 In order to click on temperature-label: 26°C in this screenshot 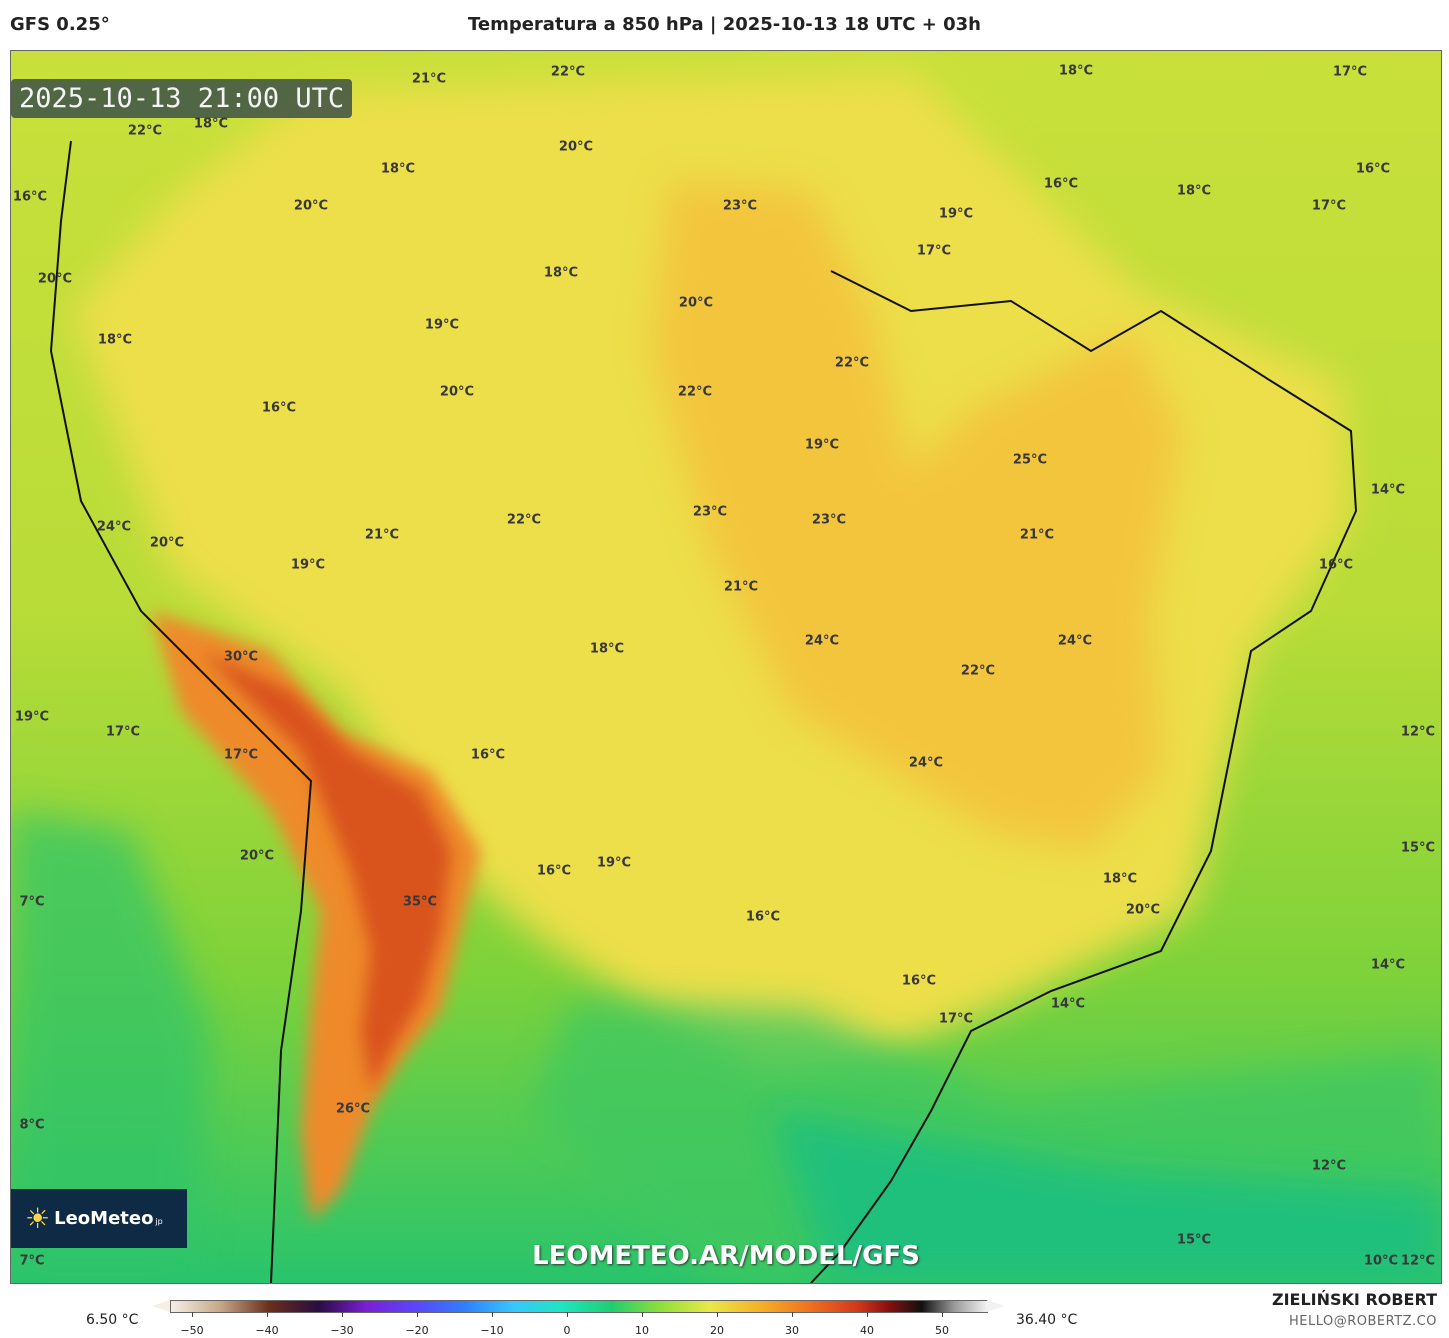, I will do `click(353, 1109)`.